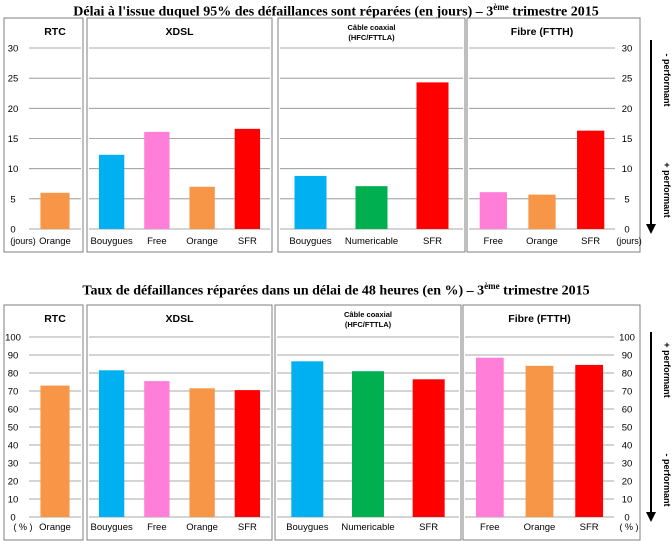 The image size is (672, 545). What do you see at coordinates (55, 319) in the screenshot?
I see `bottom-panel-title: RTC` at bounding box center [55, 319].